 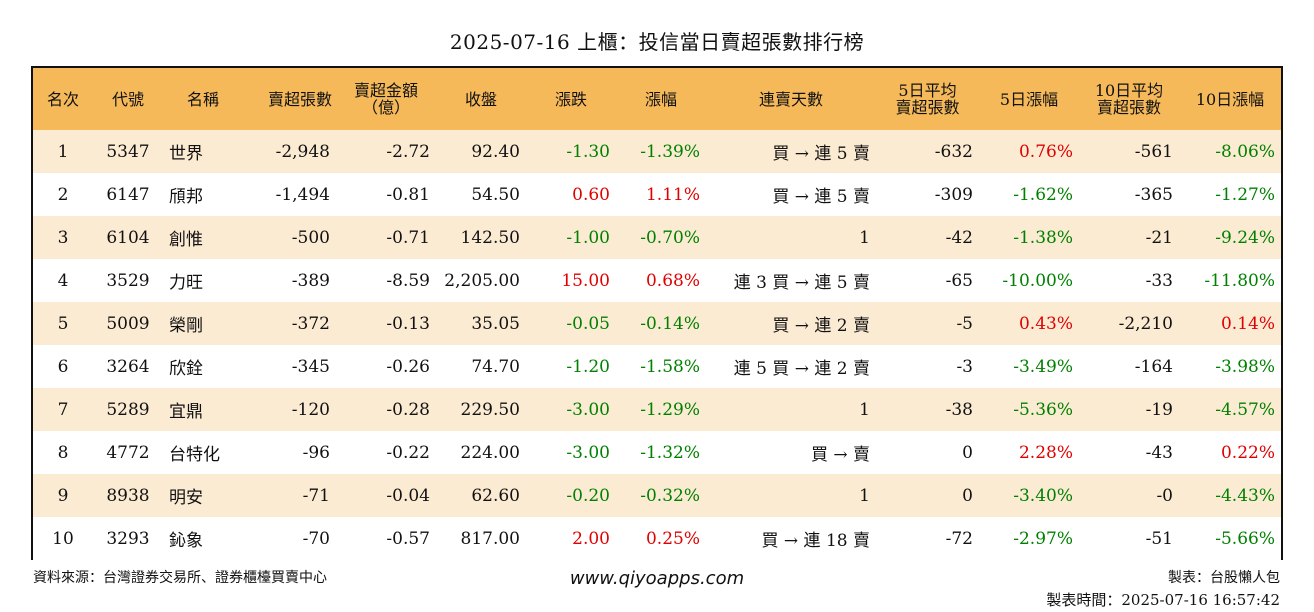 I want to click on cell-net-amount: -0.28, so click(x=386, y=409).